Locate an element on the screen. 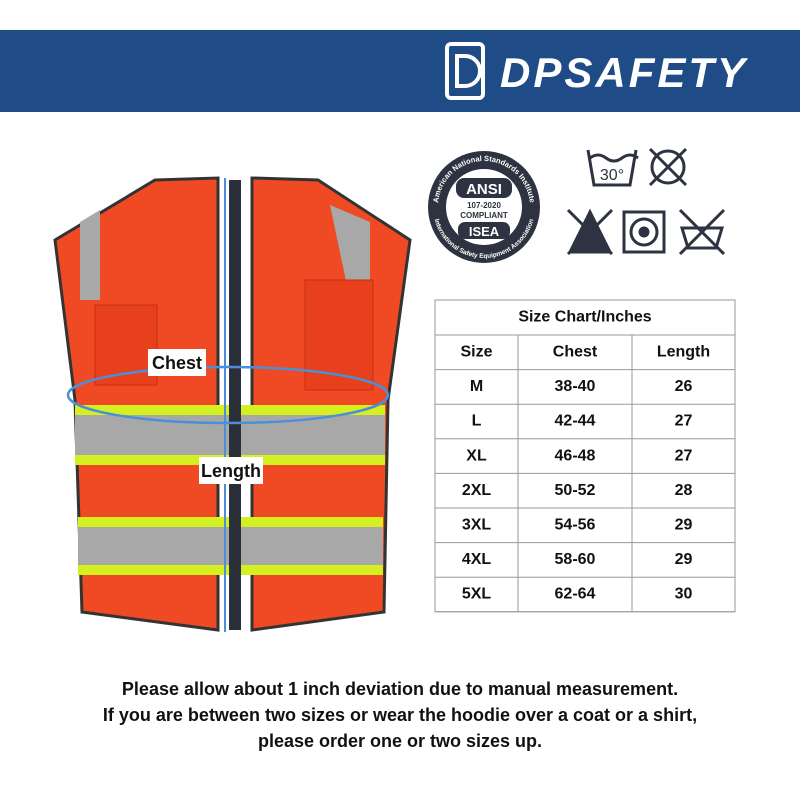  table-cell: 3XL is located at coordinates (477, 525).